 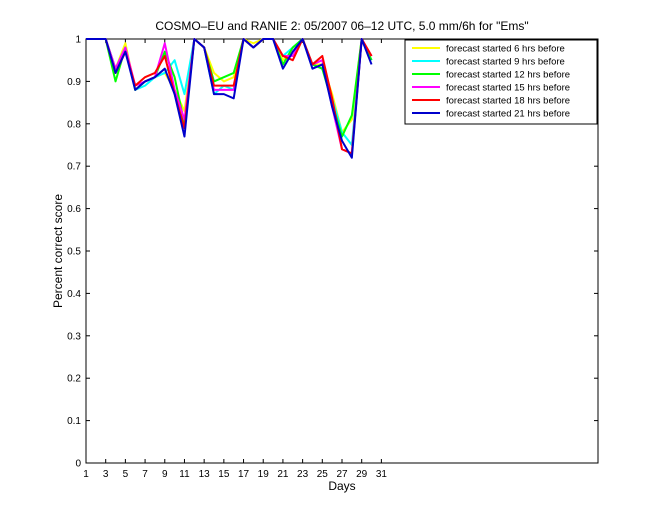 I want to click on series-lines, so click(x=229, y=98).